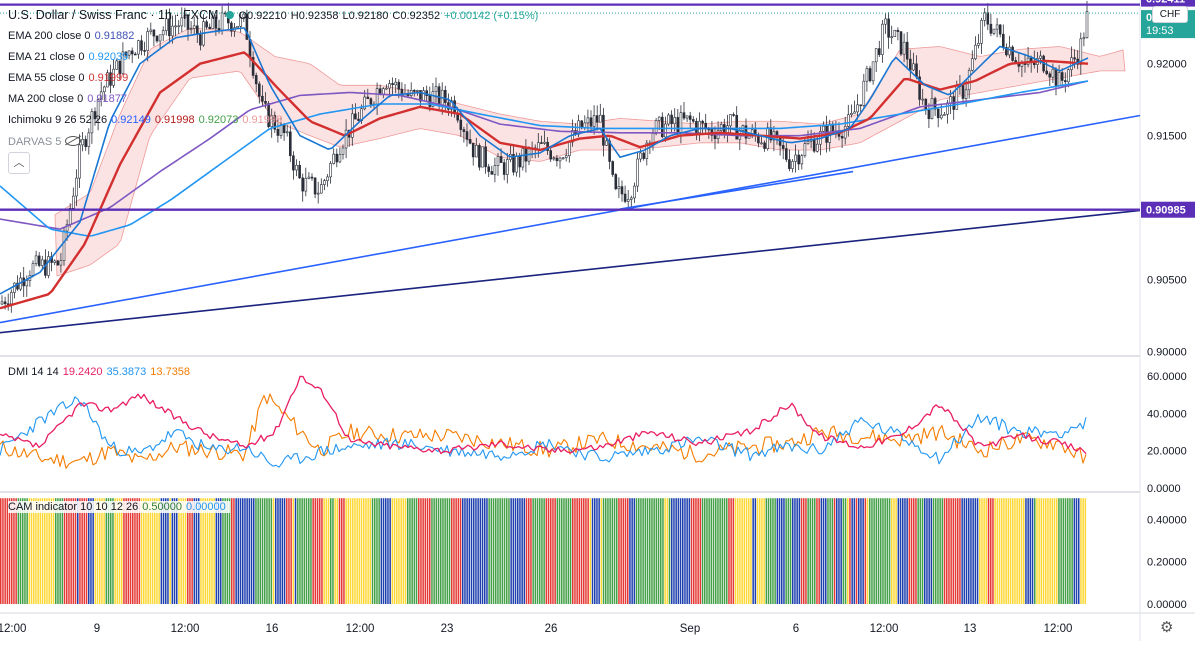 The width and height of the screenshot is (1195, 646). What do you see at coordinates (73, 141) in the screenshot?
I see `hidden-eye-icon` at bounding box center [73, 141].